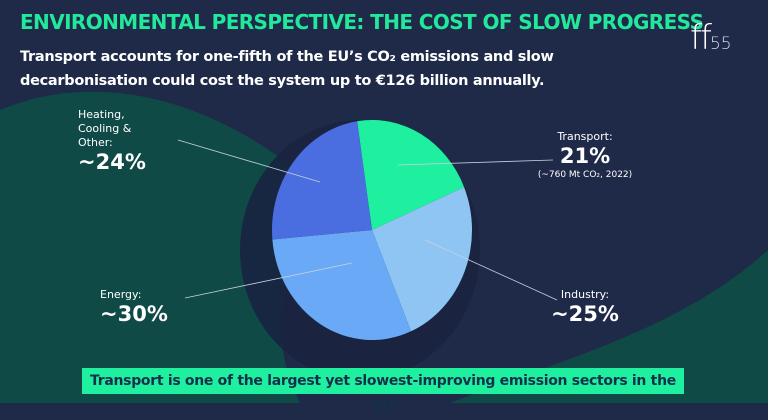 This screenshot has height=420, width=768. I want to click on label-transport: Transport: 21% (~760 Mt CO₂, 2022), so click(585, 156).